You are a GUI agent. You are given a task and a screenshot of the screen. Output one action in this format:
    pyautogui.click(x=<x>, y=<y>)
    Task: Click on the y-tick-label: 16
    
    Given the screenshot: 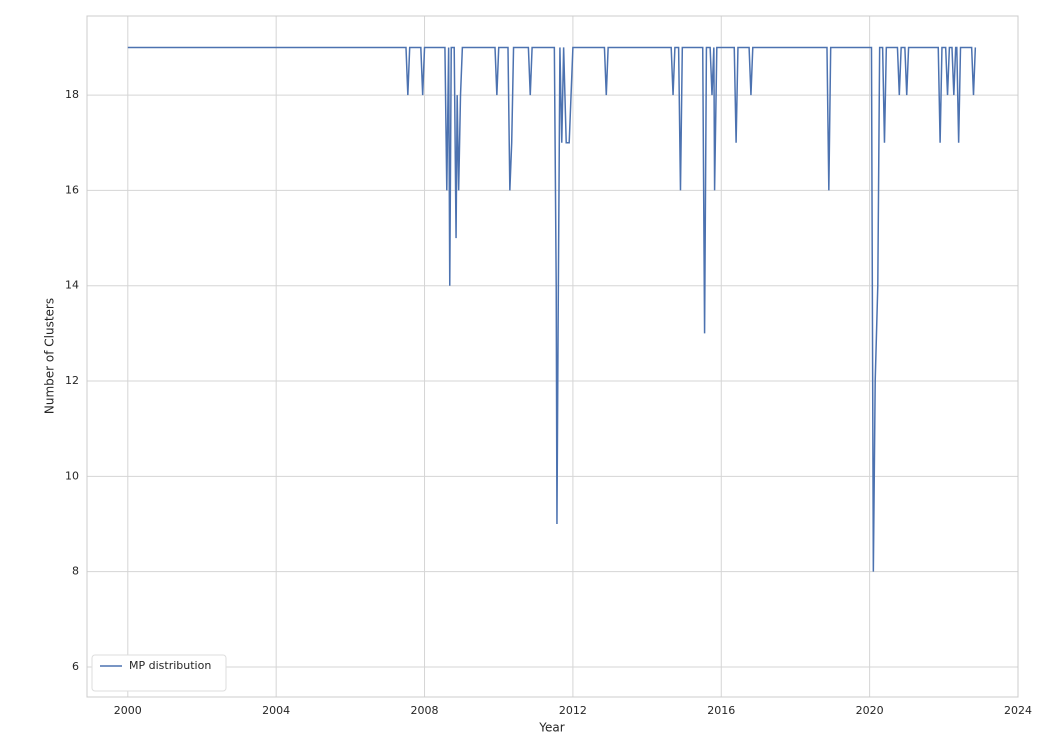 What is the action you would take?
    pyautogui.click(x=72, y=189)
    